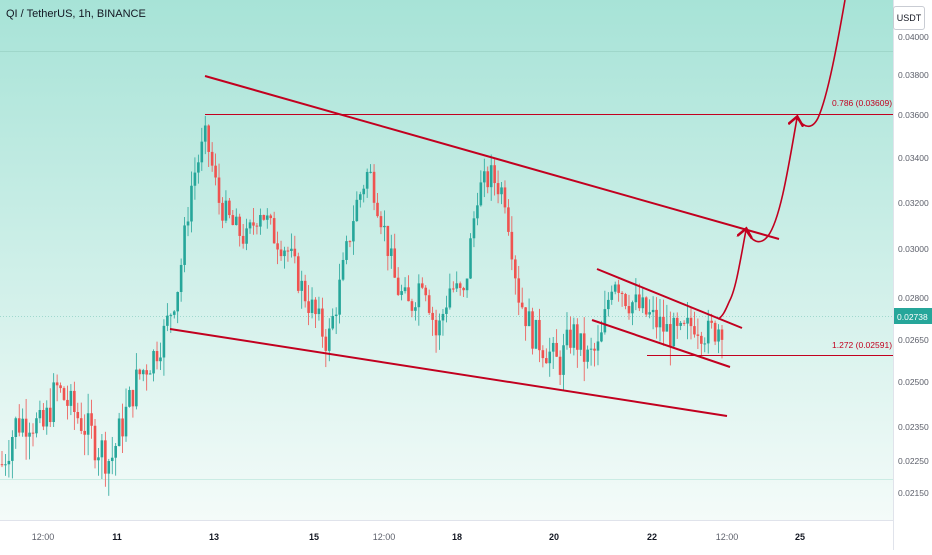 This screenshot has height=555, width=932. I want to click on currency-button: USDT, so click(909, 18).